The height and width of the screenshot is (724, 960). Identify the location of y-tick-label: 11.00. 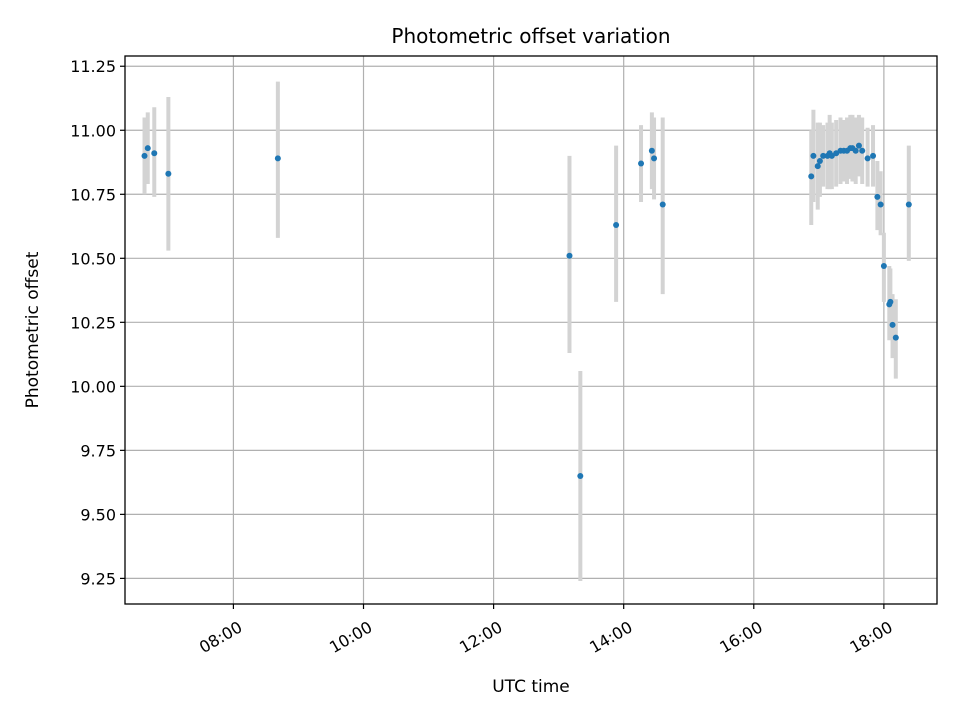
(93, 130).